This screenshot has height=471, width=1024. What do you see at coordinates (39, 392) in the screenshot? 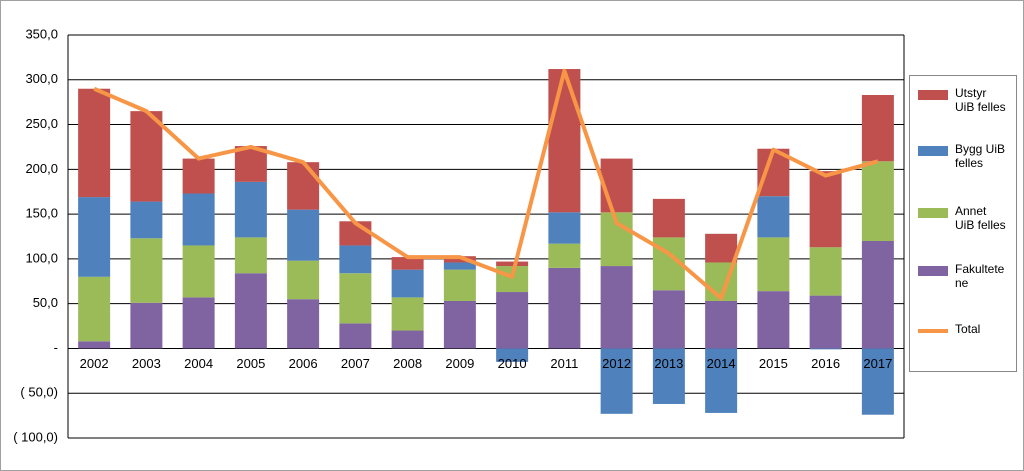
I see `y-tick-label: ( 50,0)` at bounding box center [39, 392].